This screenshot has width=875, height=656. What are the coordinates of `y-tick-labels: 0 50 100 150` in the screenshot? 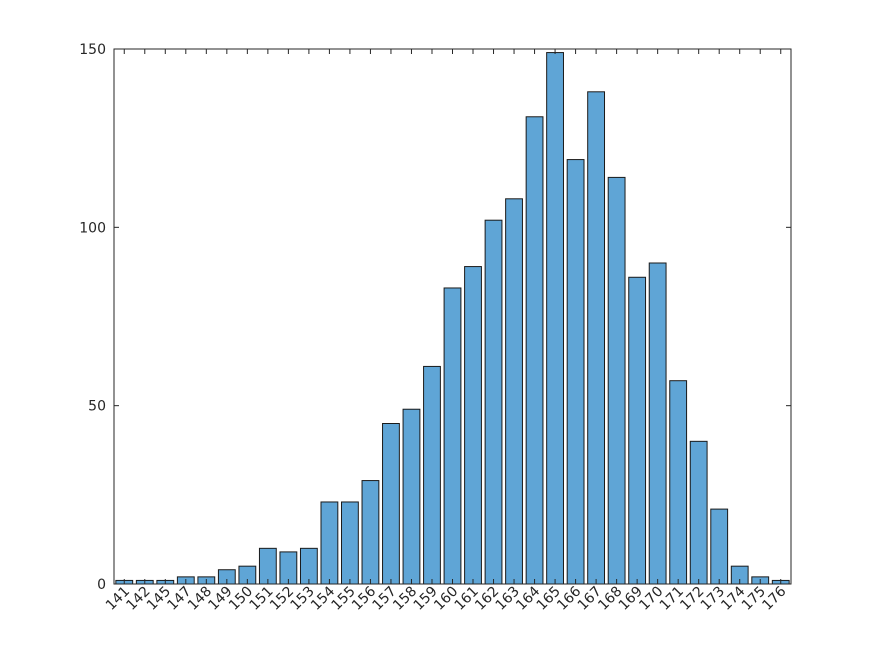 It's located at (92, 317).